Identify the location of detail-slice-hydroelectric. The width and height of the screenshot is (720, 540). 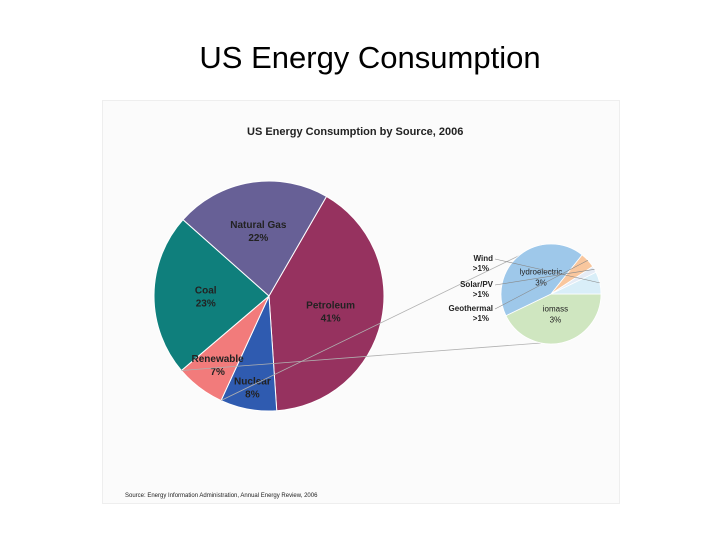
(541, 280).